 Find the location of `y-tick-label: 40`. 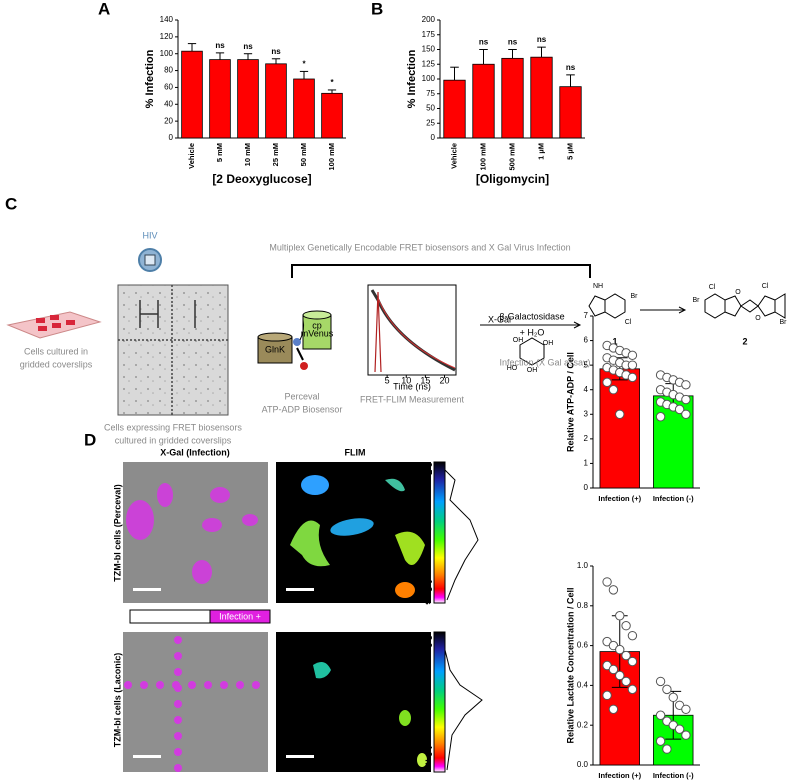

y-tick-label: 40 is located at coordinates (168, 103).